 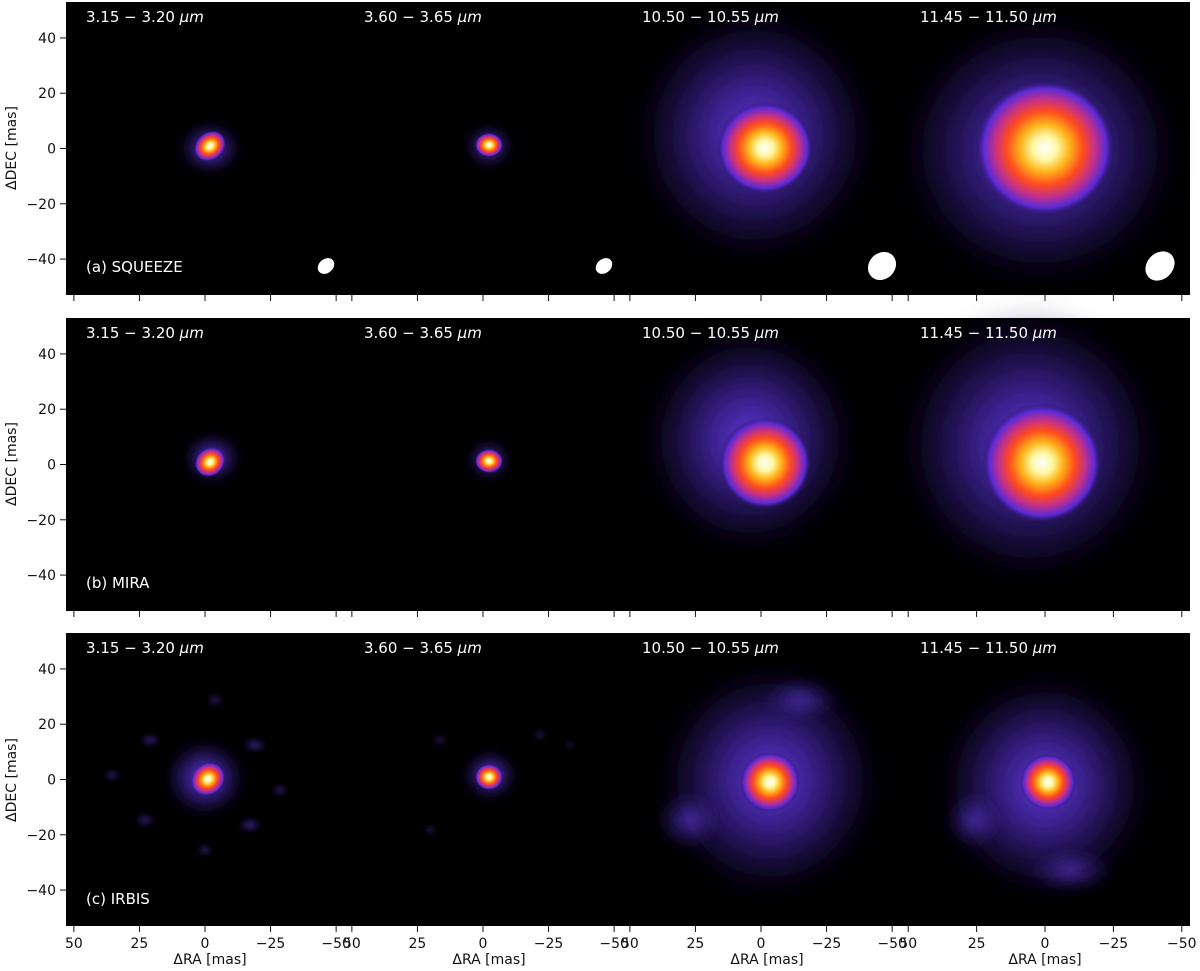 I want to click on row-label: (c) IRBIS, so click(x=118, y=899).